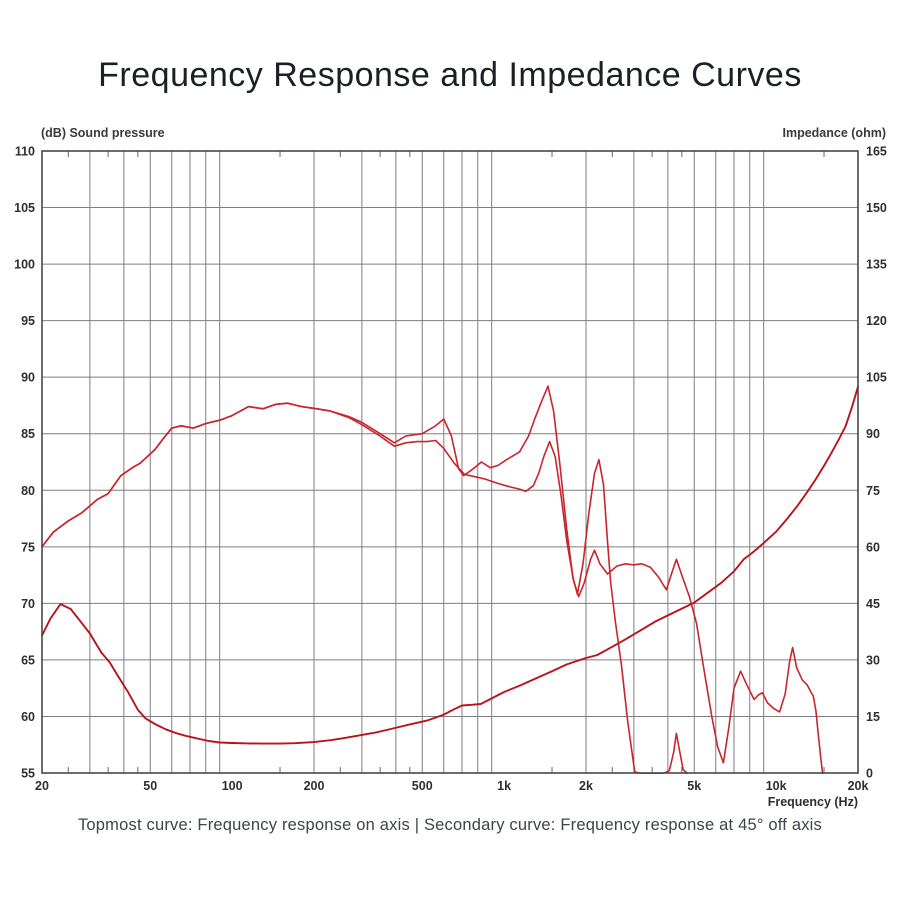 The height and width of the screenshot is (900, 900). I want to click on x-tick-label: 50, so click(150, 786).